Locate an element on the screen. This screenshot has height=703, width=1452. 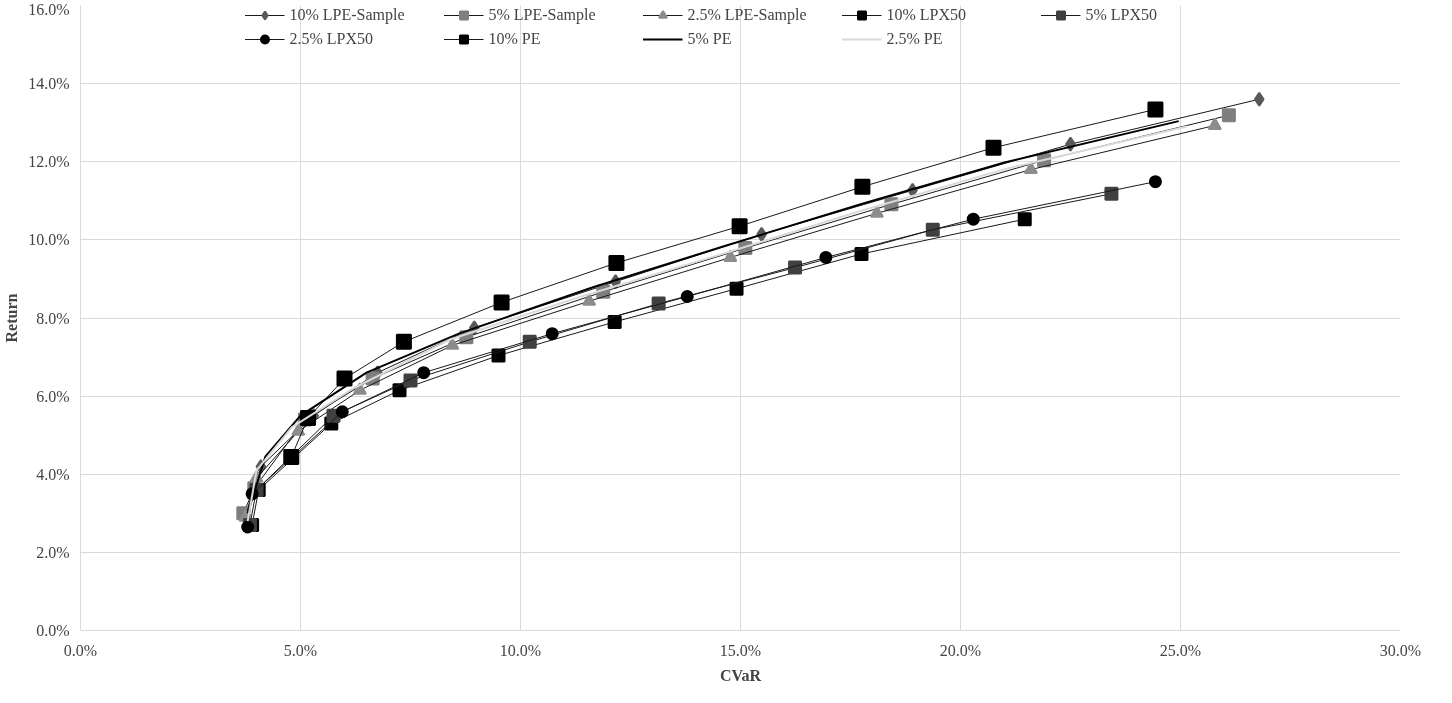
legend-label: 2.5% LPX50 is located at coordinates (332, 39).